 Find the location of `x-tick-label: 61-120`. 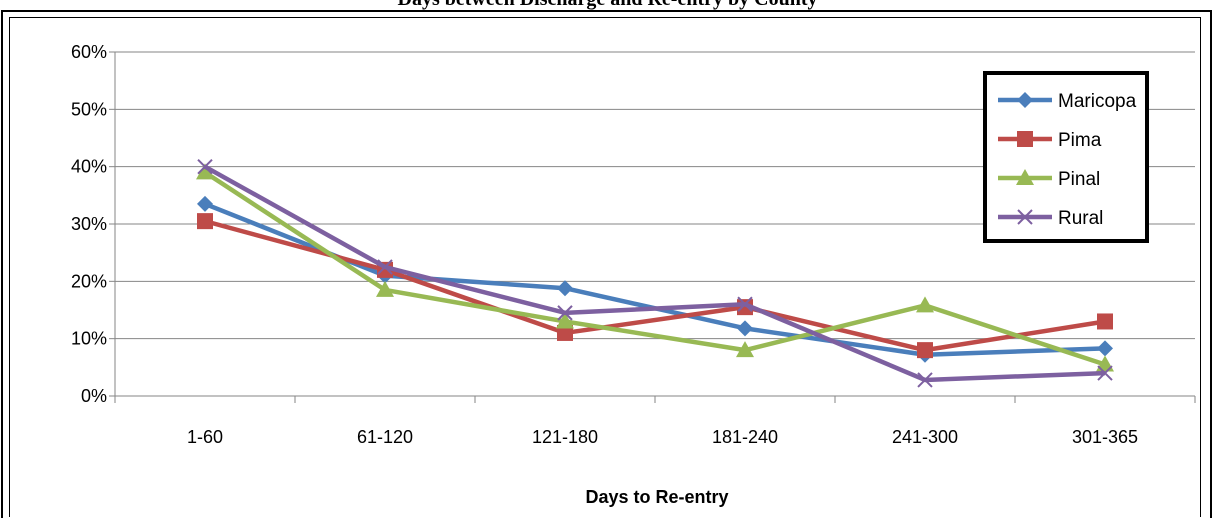

x-tick-label: 61-120 is located at coordinates (385, 437).